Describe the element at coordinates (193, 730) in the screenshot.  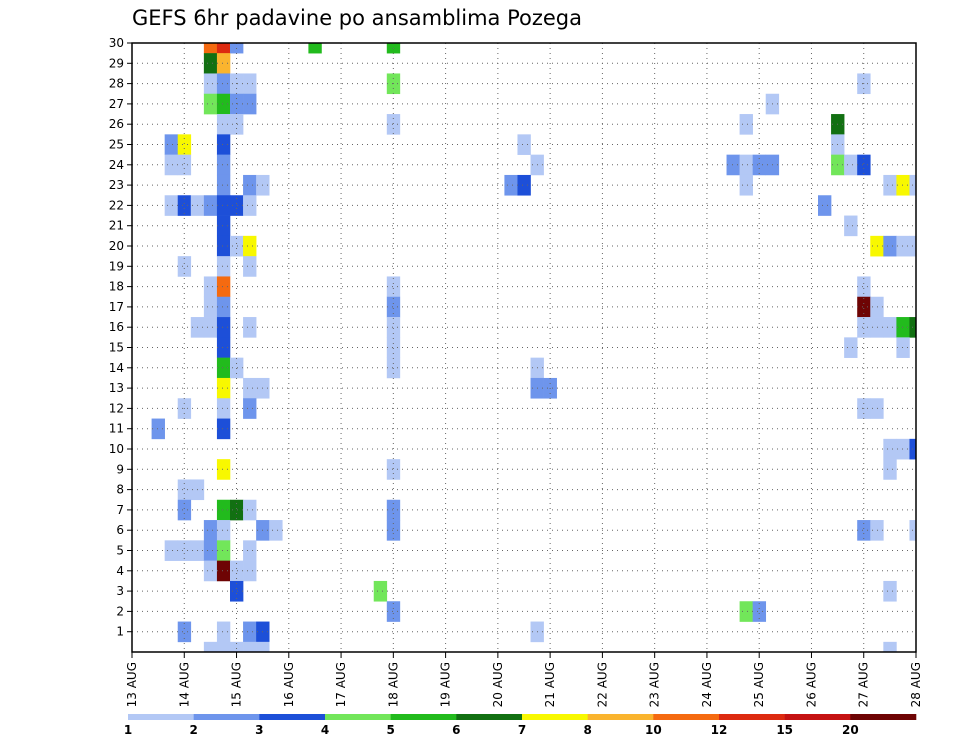
I see `colorbar-label: 2` at that location.